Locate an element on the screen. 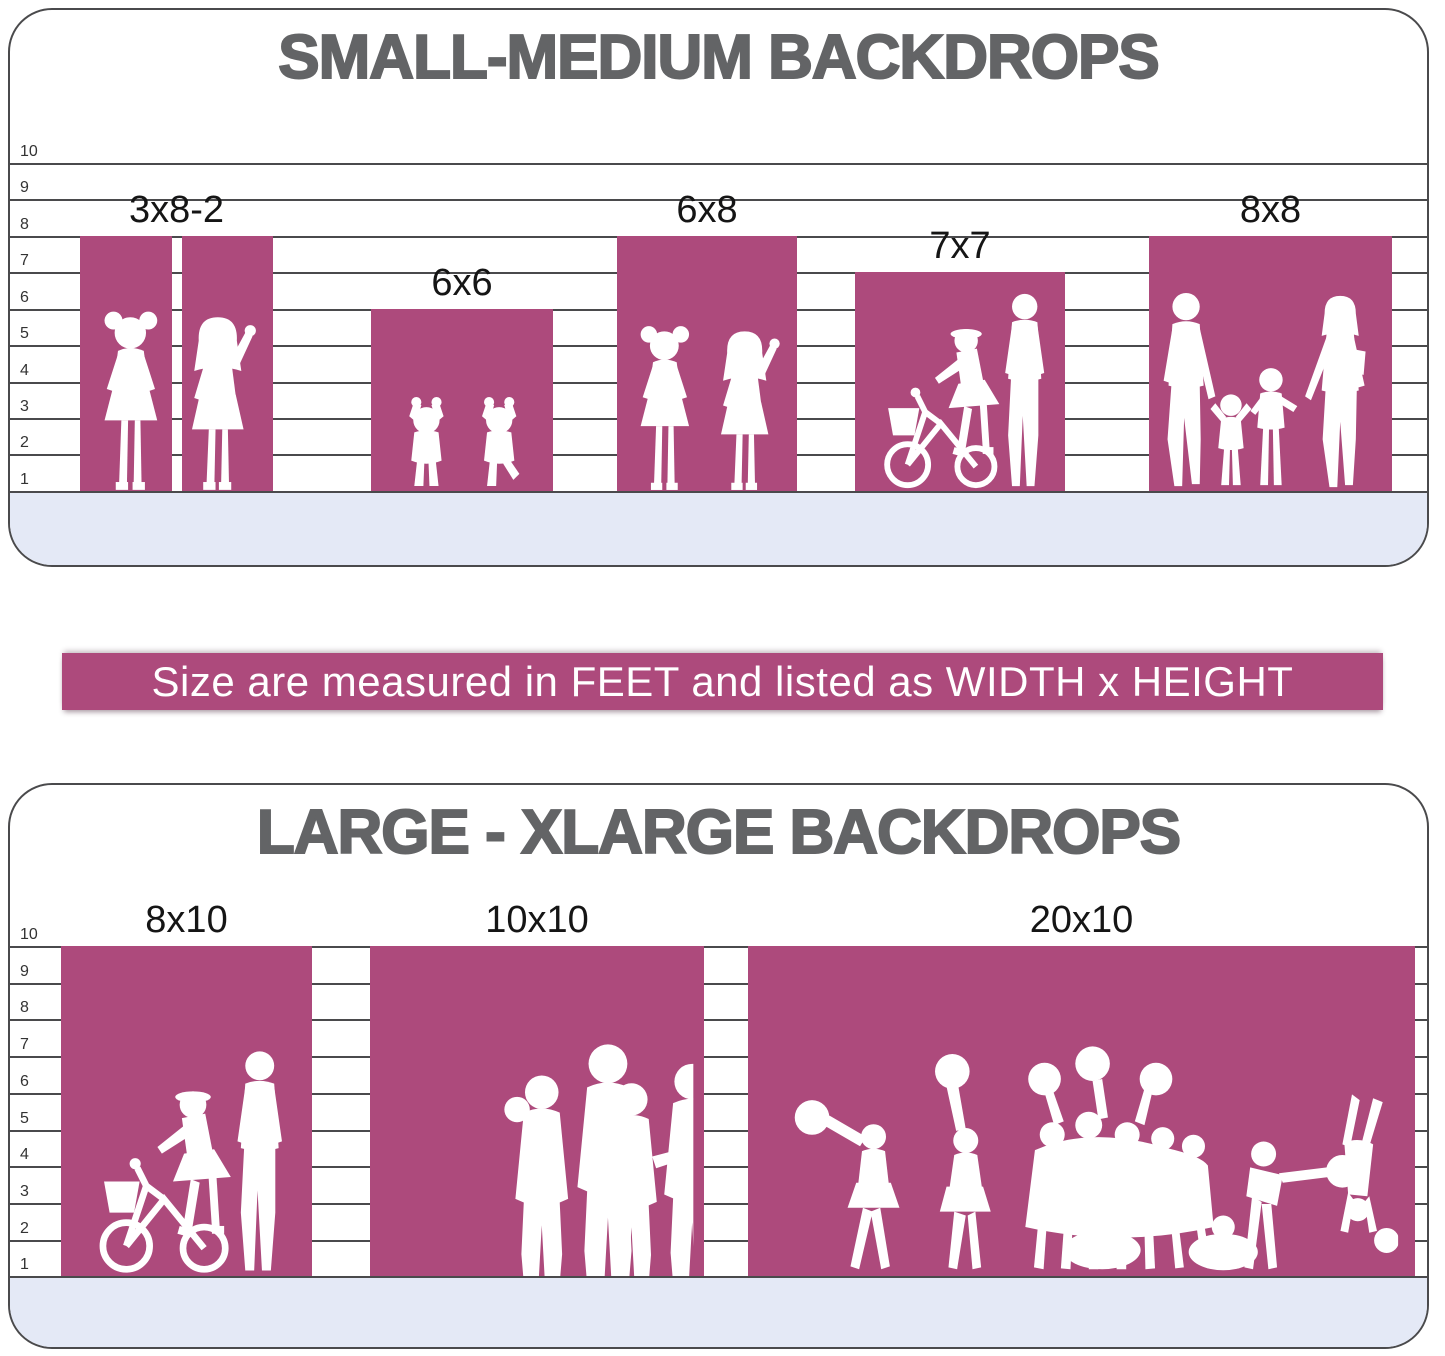 The image size is (1445, 1356). backdrop-size-label-8x10: 8x10 is located at coordinates (186, 920).